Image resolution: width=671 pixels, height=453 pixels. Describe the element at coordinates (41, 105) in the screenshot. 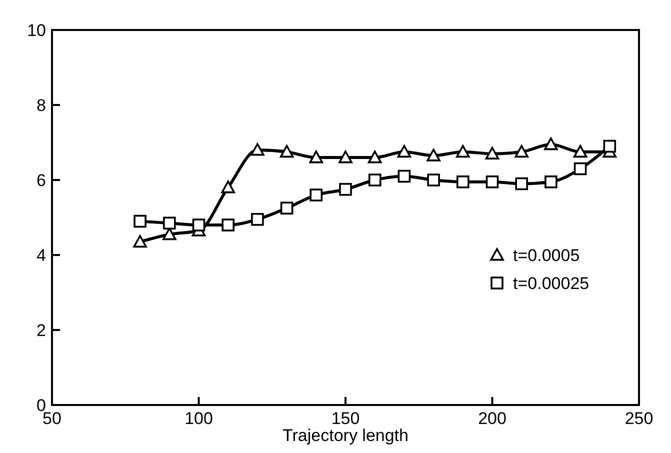

I see `y-tick-label: 8` at that location.